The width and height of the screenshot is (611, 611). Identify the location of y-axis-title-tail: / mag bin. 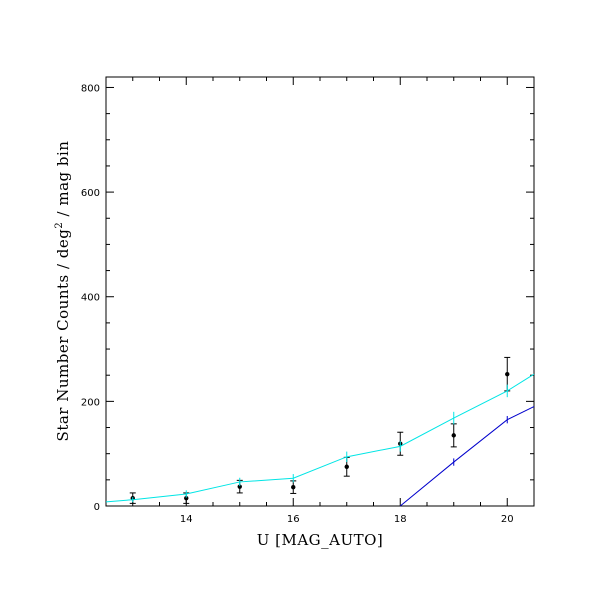
(63, 181).